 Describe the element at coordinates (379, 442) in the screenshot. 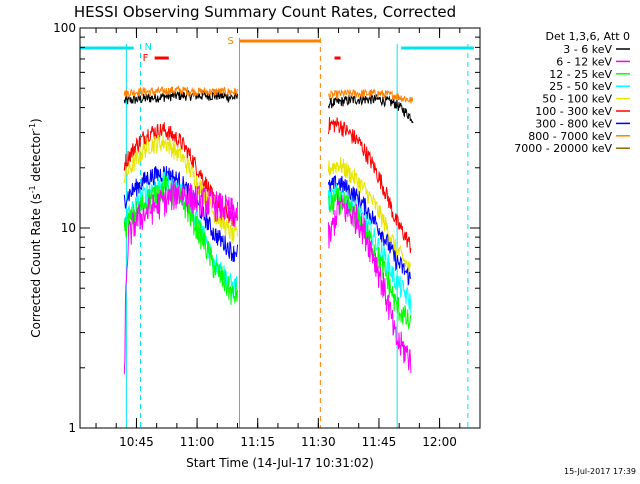

I see `x-tick-label-4: 11:45` at that location.